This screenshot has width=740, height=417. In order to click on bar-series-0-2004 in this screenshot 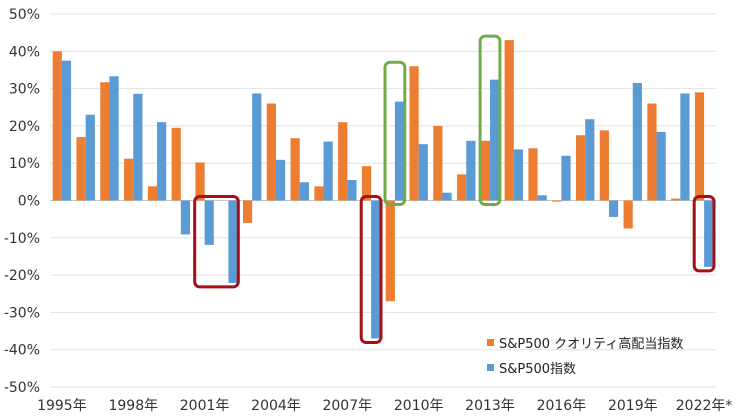, I will do `click(271, 152)`.